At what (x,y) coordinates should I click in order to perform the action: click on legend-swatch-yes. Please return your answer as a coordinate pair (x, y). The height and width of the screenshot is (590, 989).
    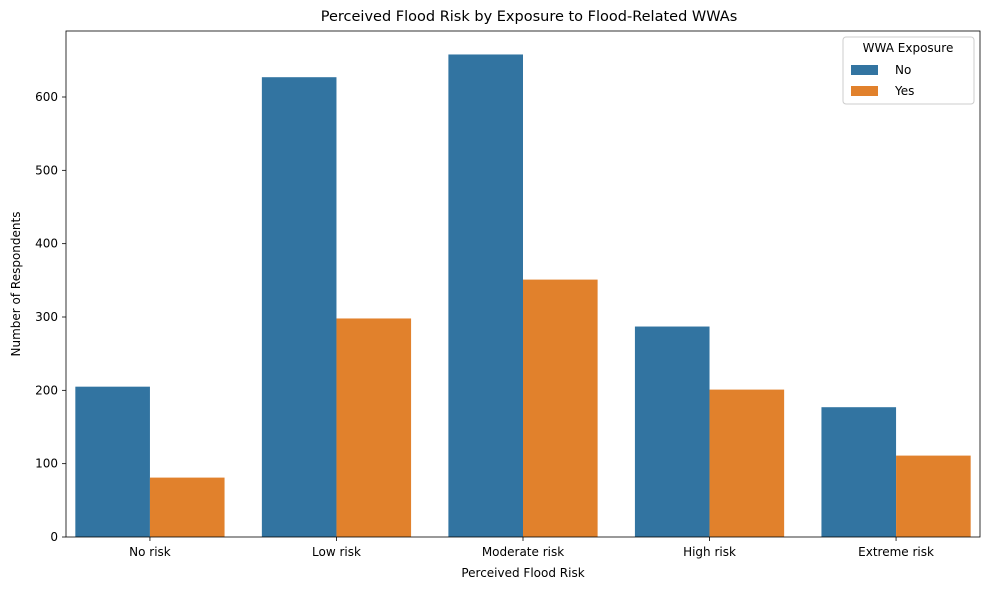
    Looking at the image, I should click on (864, 91).